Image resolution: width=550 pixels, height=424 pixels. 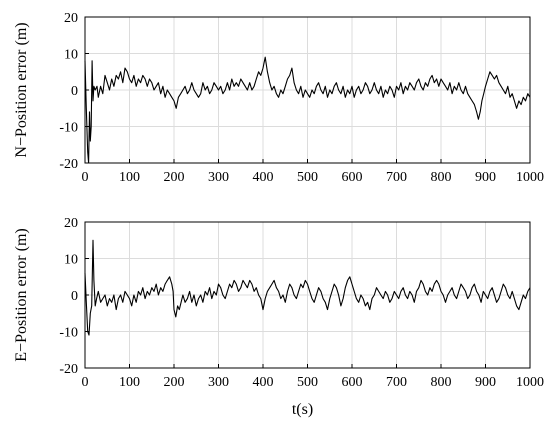 I want to click on e-panel-x-ticks: 0 100 200 300 400 500 600 700 800 900 1000, so click(x=313, y=377).